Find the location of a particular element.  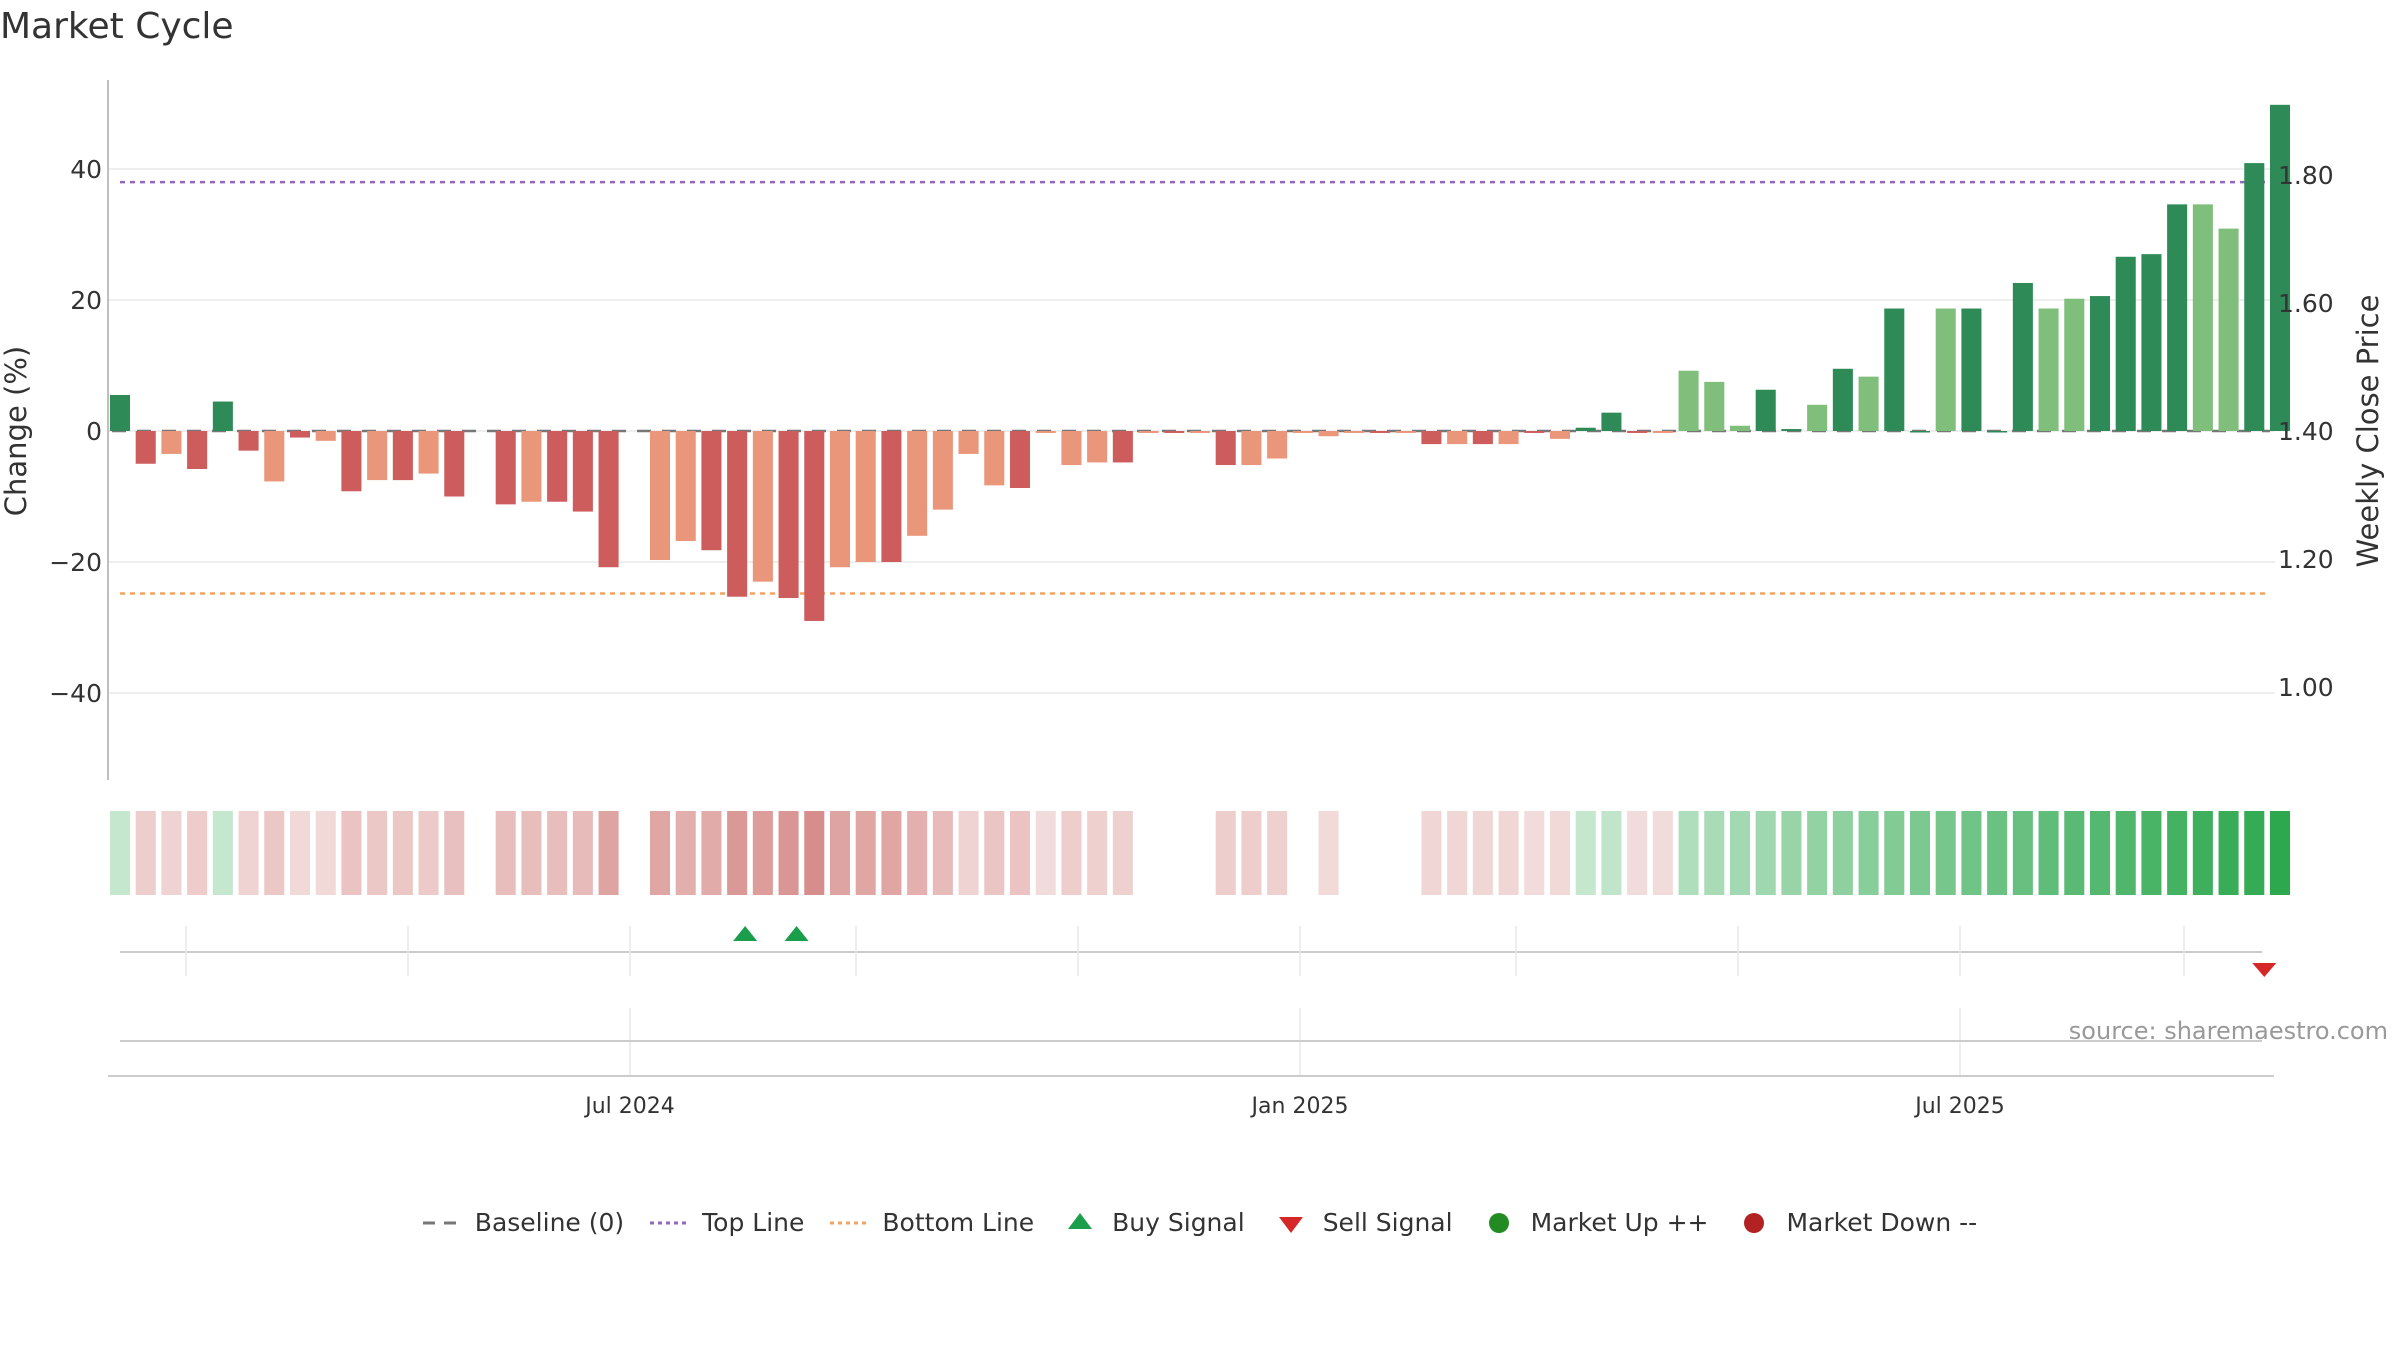

legend-market-up: Market Up ++ is located at coordinates (1594, 1222).